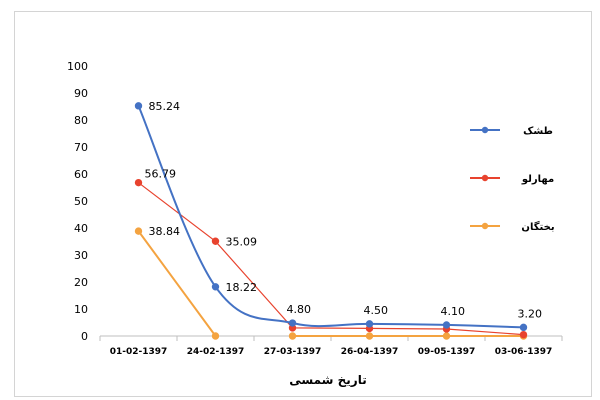 The height and width of the screenshot is (400, 600). Describe the element at coordinates (81, 201) in the screenshot. I see `y-tick-label: 50` at that location.